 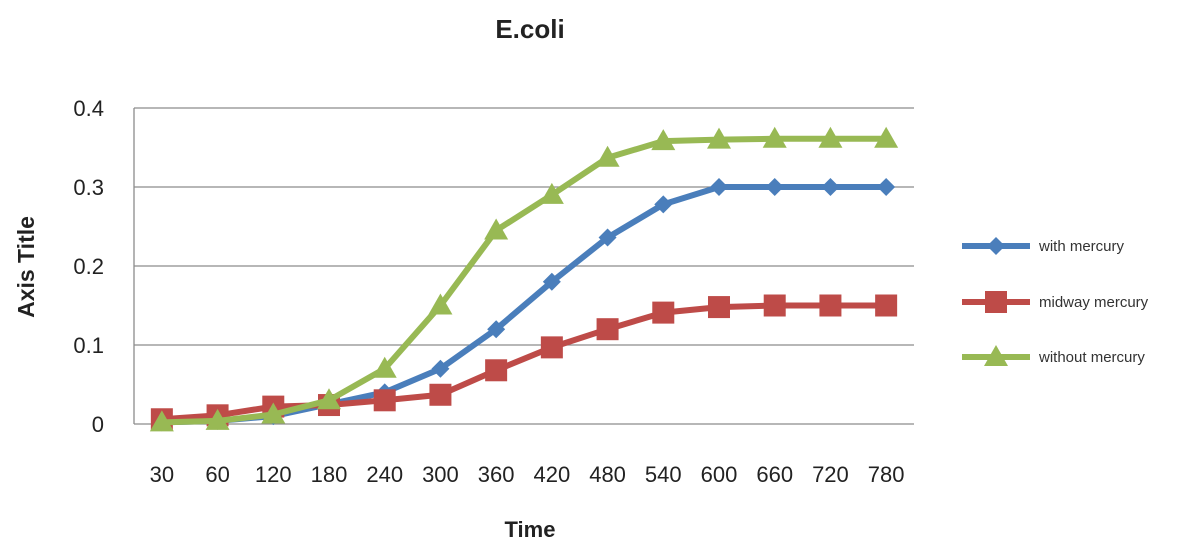 What do you see at coordinates (530, 528) in the screenshot?
I see `x-axis-label: Time` at bounding box center [530, 528].